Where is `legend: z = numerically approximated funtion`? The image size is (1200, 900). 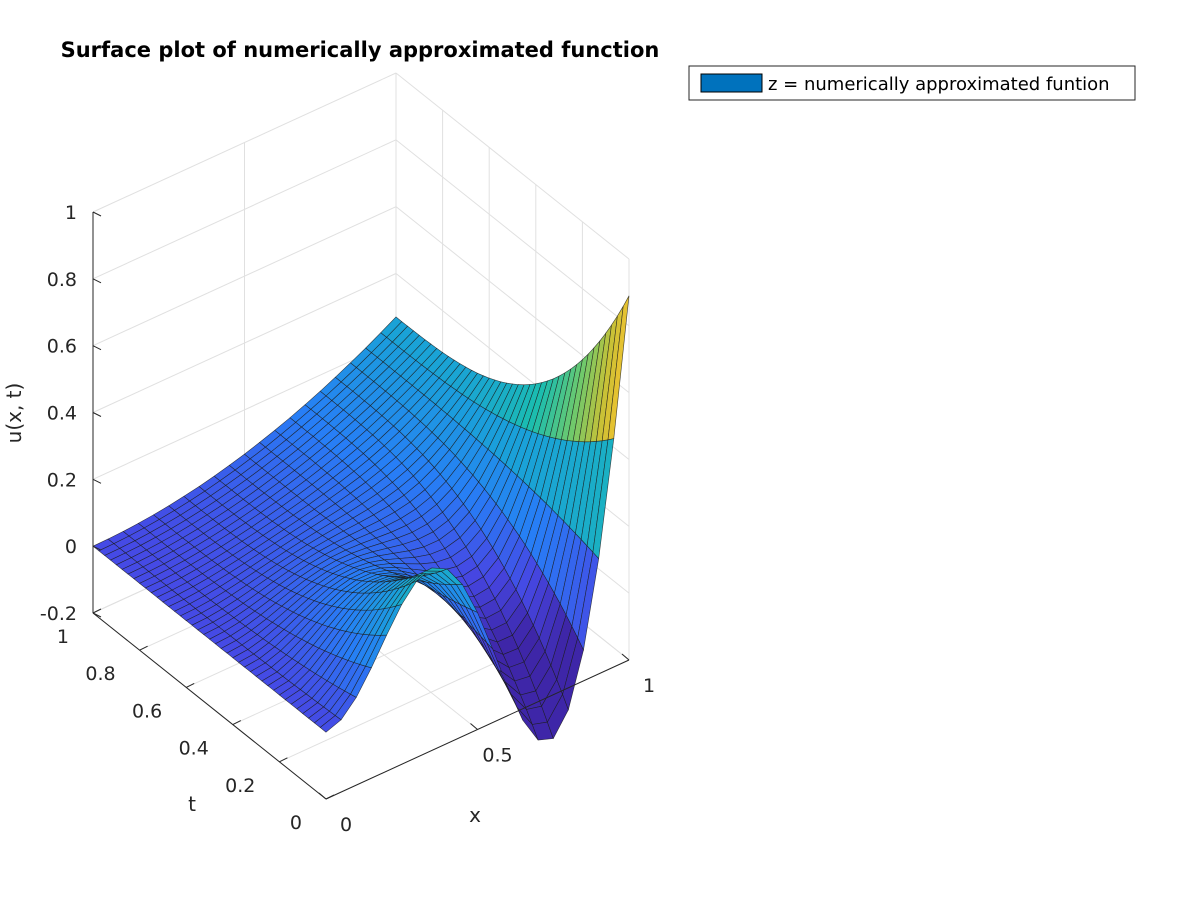 legend: z = numerically approximated funtion is located at coordinates (912, 83).